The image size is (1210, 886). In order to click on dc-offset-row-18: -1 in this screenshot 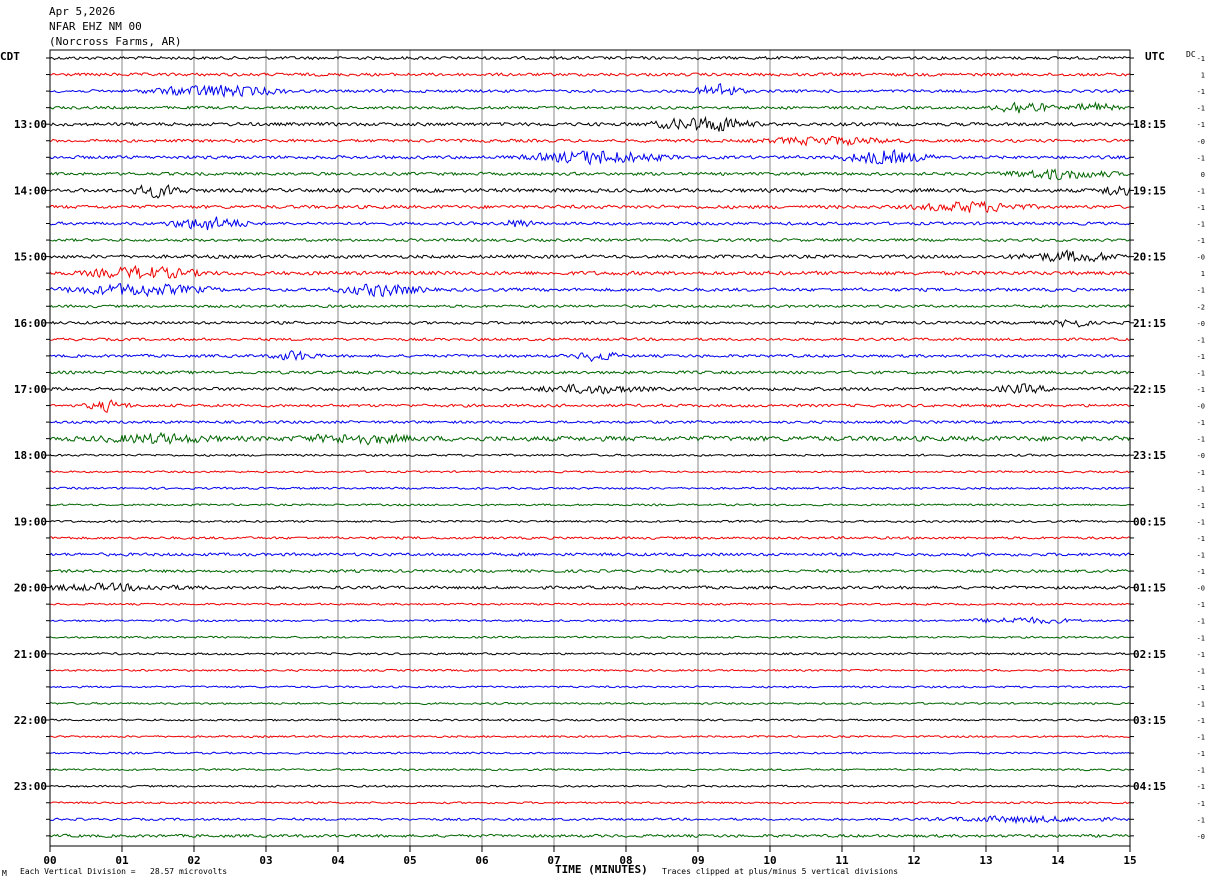, I will do `click(1201, 357)`.